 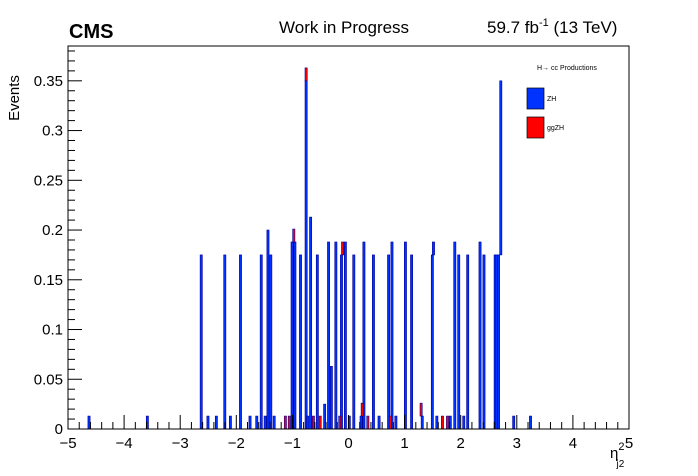 What do you see at coordinates (348, 443) in the screenshot?
I see `x-tick-label: 0` at bounding box center [348, 443].